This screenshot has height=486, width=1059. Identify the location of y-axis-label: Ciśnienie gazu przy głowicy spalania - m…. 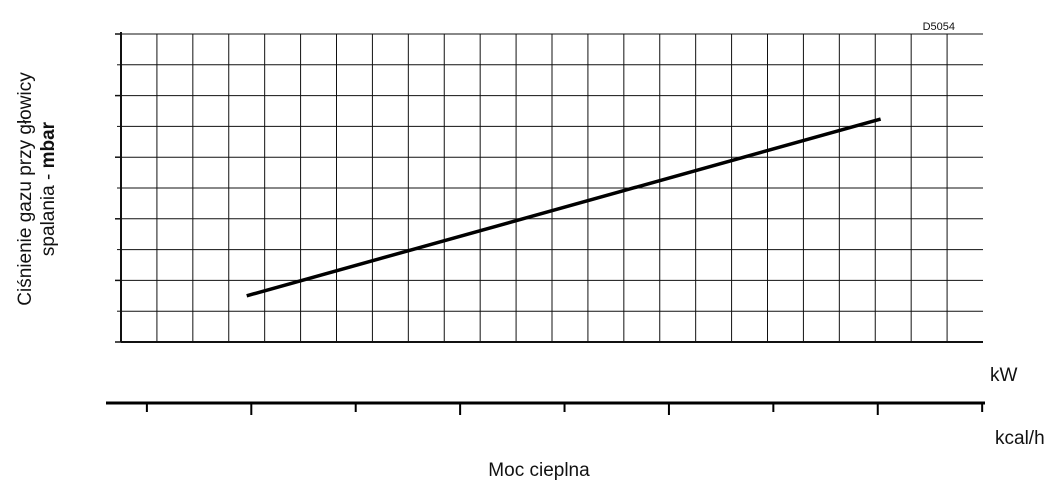
(37, 189).